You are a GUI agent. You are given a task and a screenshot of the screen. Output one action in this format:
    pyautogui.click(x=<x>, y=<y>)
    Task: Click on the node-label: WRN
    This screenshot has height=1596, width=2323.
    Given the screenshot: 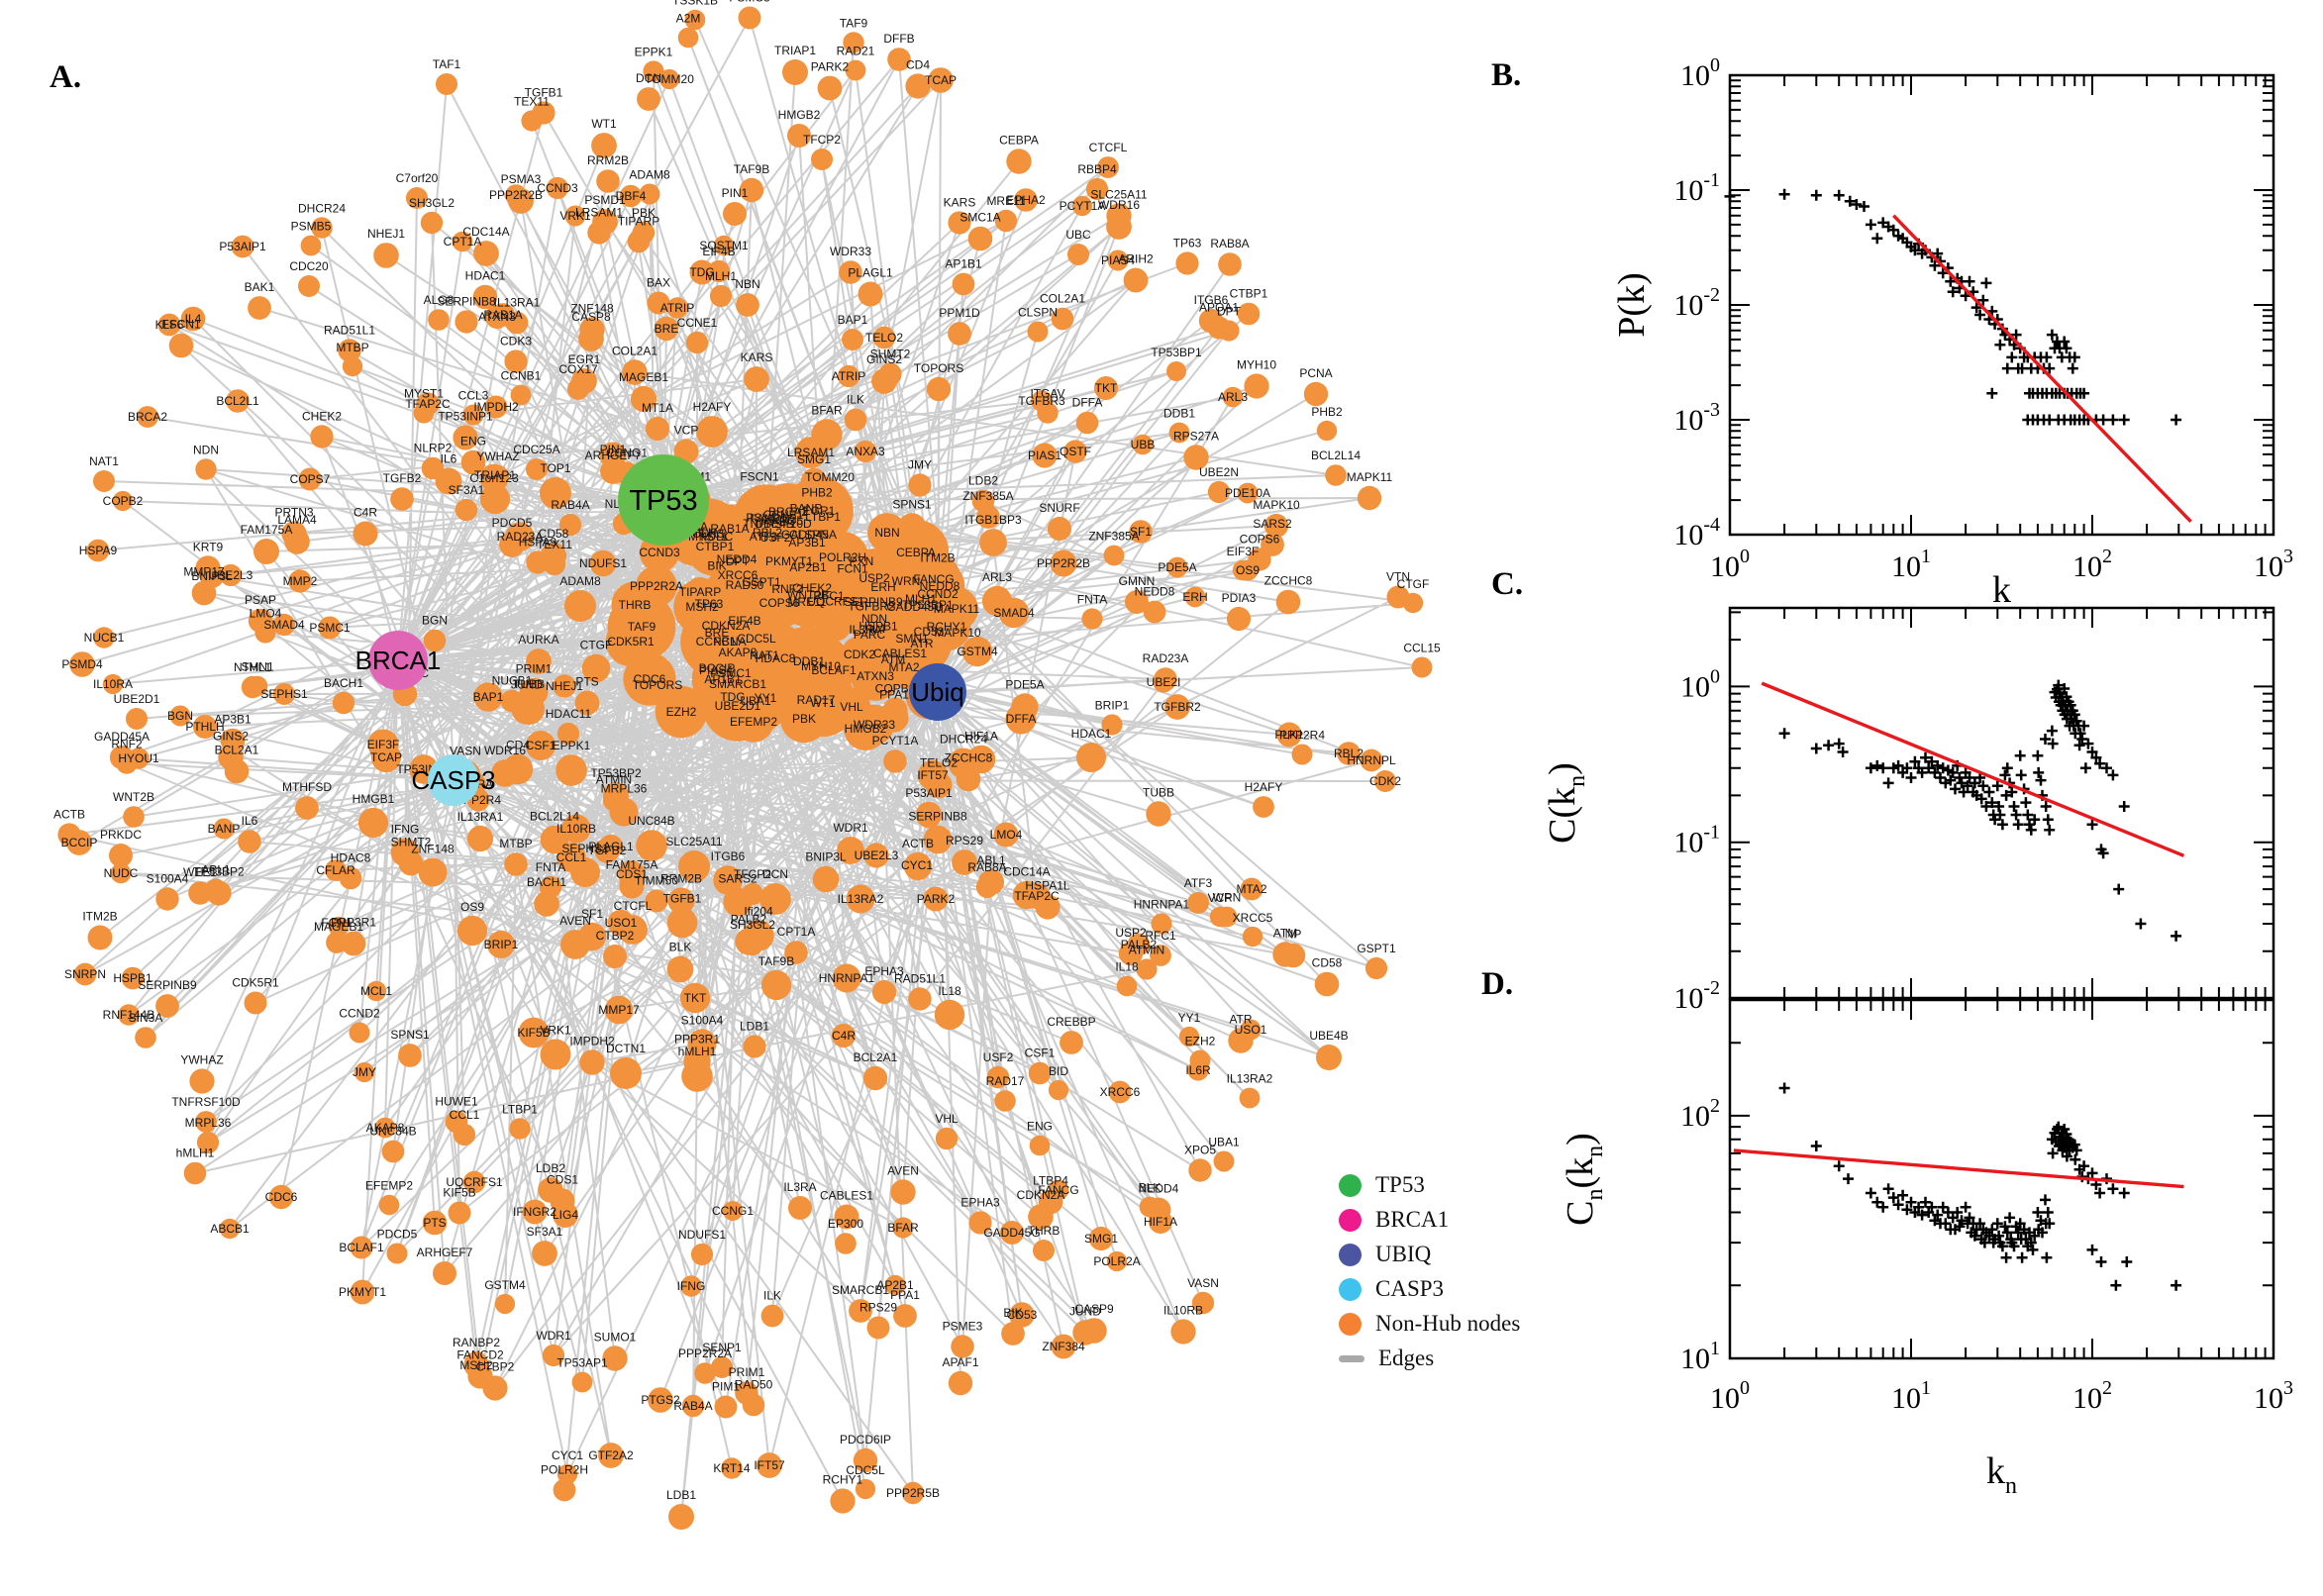 What is the action you would take?
    pyautogui.click(x=1227, y=898)
    